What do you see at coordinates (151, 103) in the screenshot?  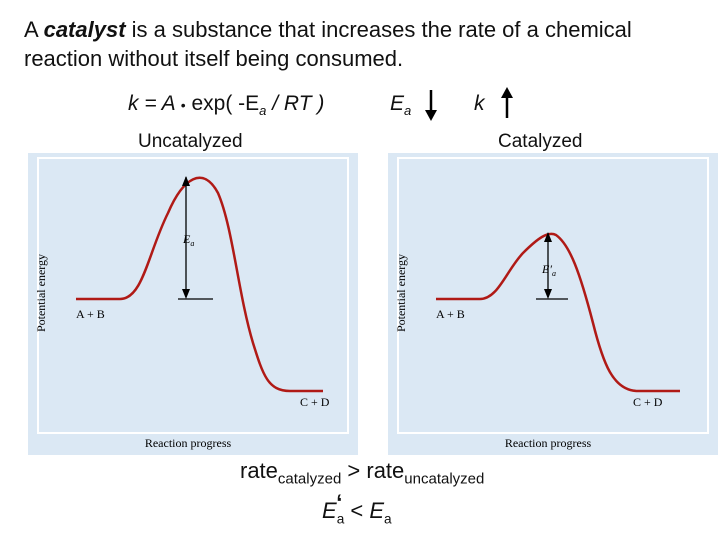 I see `formula-lhs: k = A` at bounding box center [151, 103].